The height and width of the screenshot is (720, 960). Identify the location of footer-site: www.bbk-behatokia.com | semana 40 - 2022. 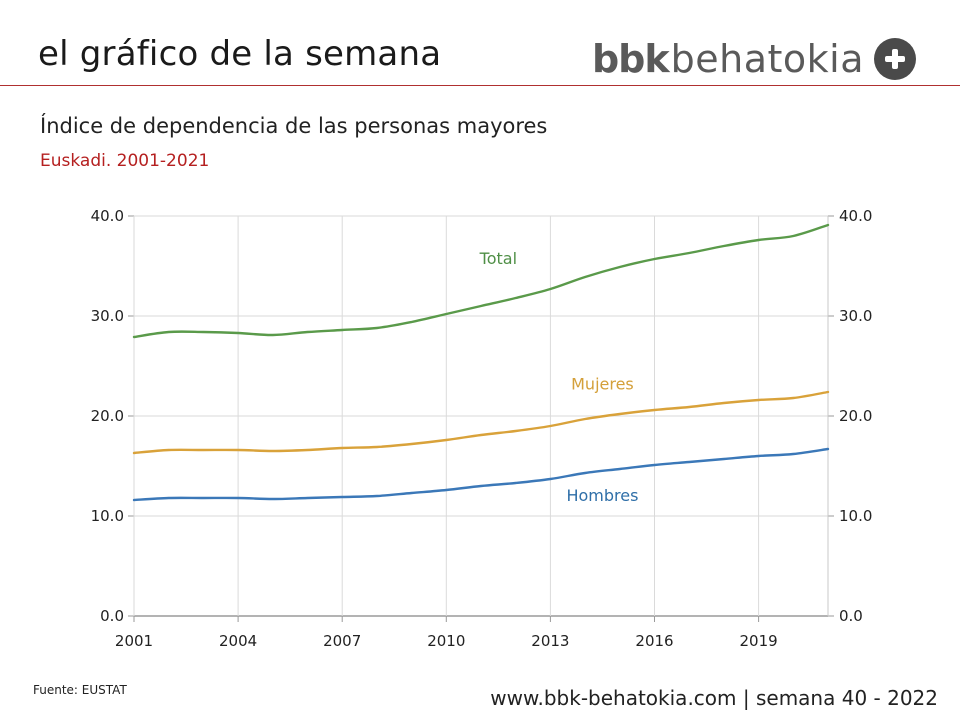
(714, 698).